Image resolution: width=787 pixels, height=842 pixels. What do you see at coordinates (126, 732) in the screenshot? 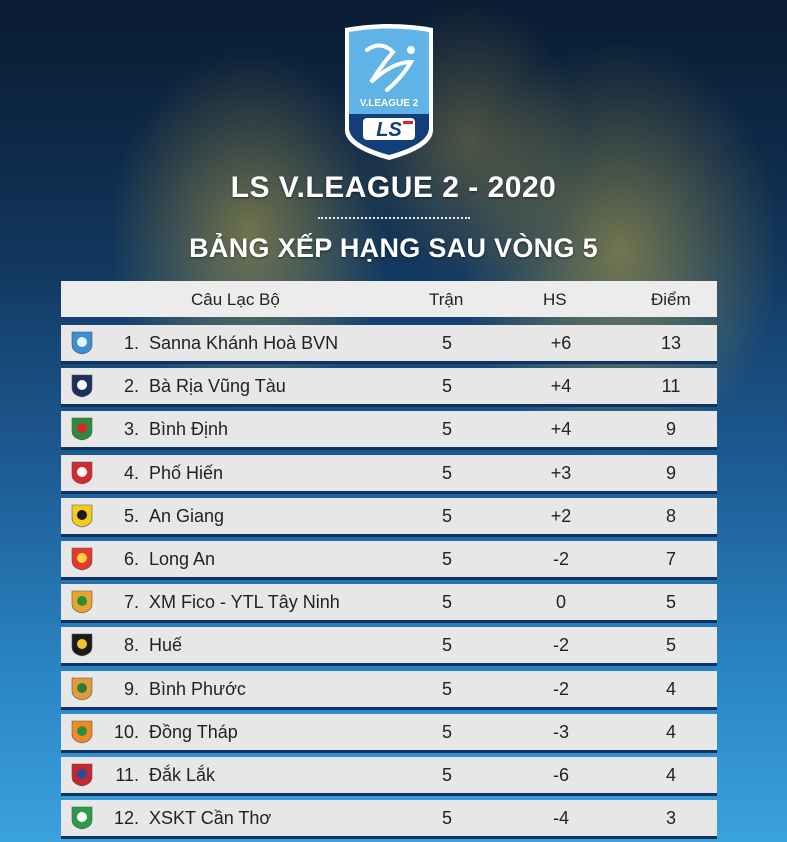
I see `club-rank: 10.` at bounding box center [126, 732].